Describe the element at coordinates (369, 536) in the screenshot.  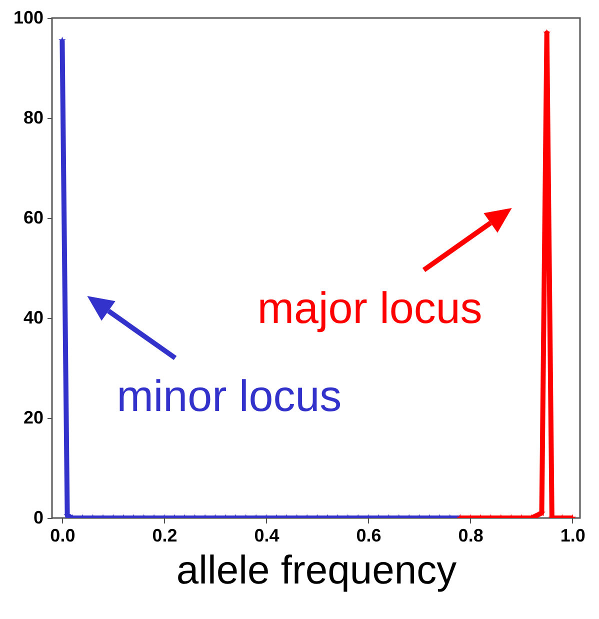
I see `x-tick-label: 0.6` at that location.